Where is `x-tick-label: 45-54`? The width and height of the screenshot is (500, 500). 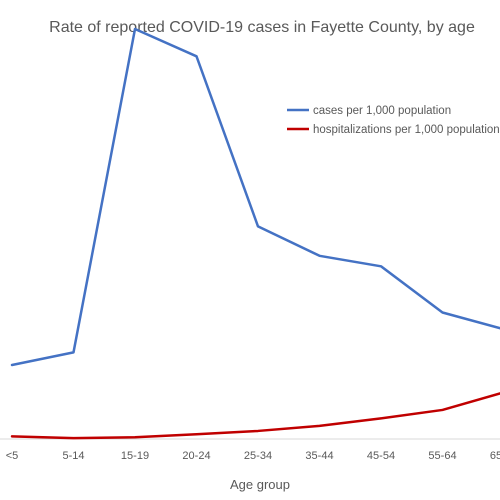
x-tick-label: 45-54 is located at coordinates (381, 456).